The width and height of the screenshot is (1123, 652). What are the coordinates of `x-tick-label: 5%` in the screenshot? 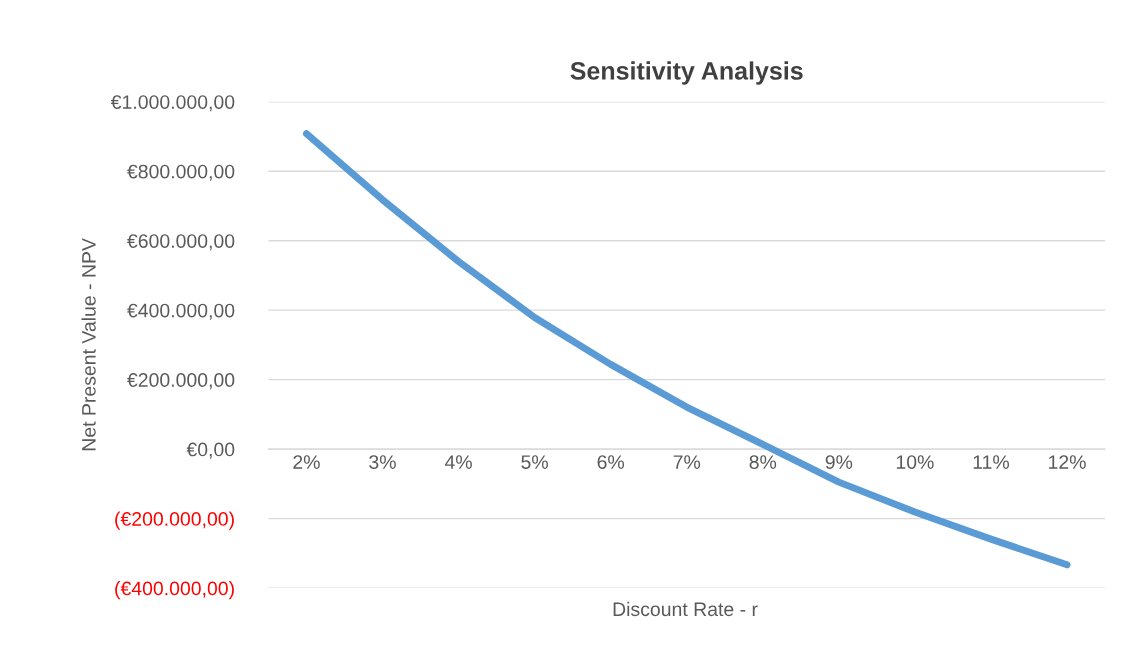 It's located at (534, 462).